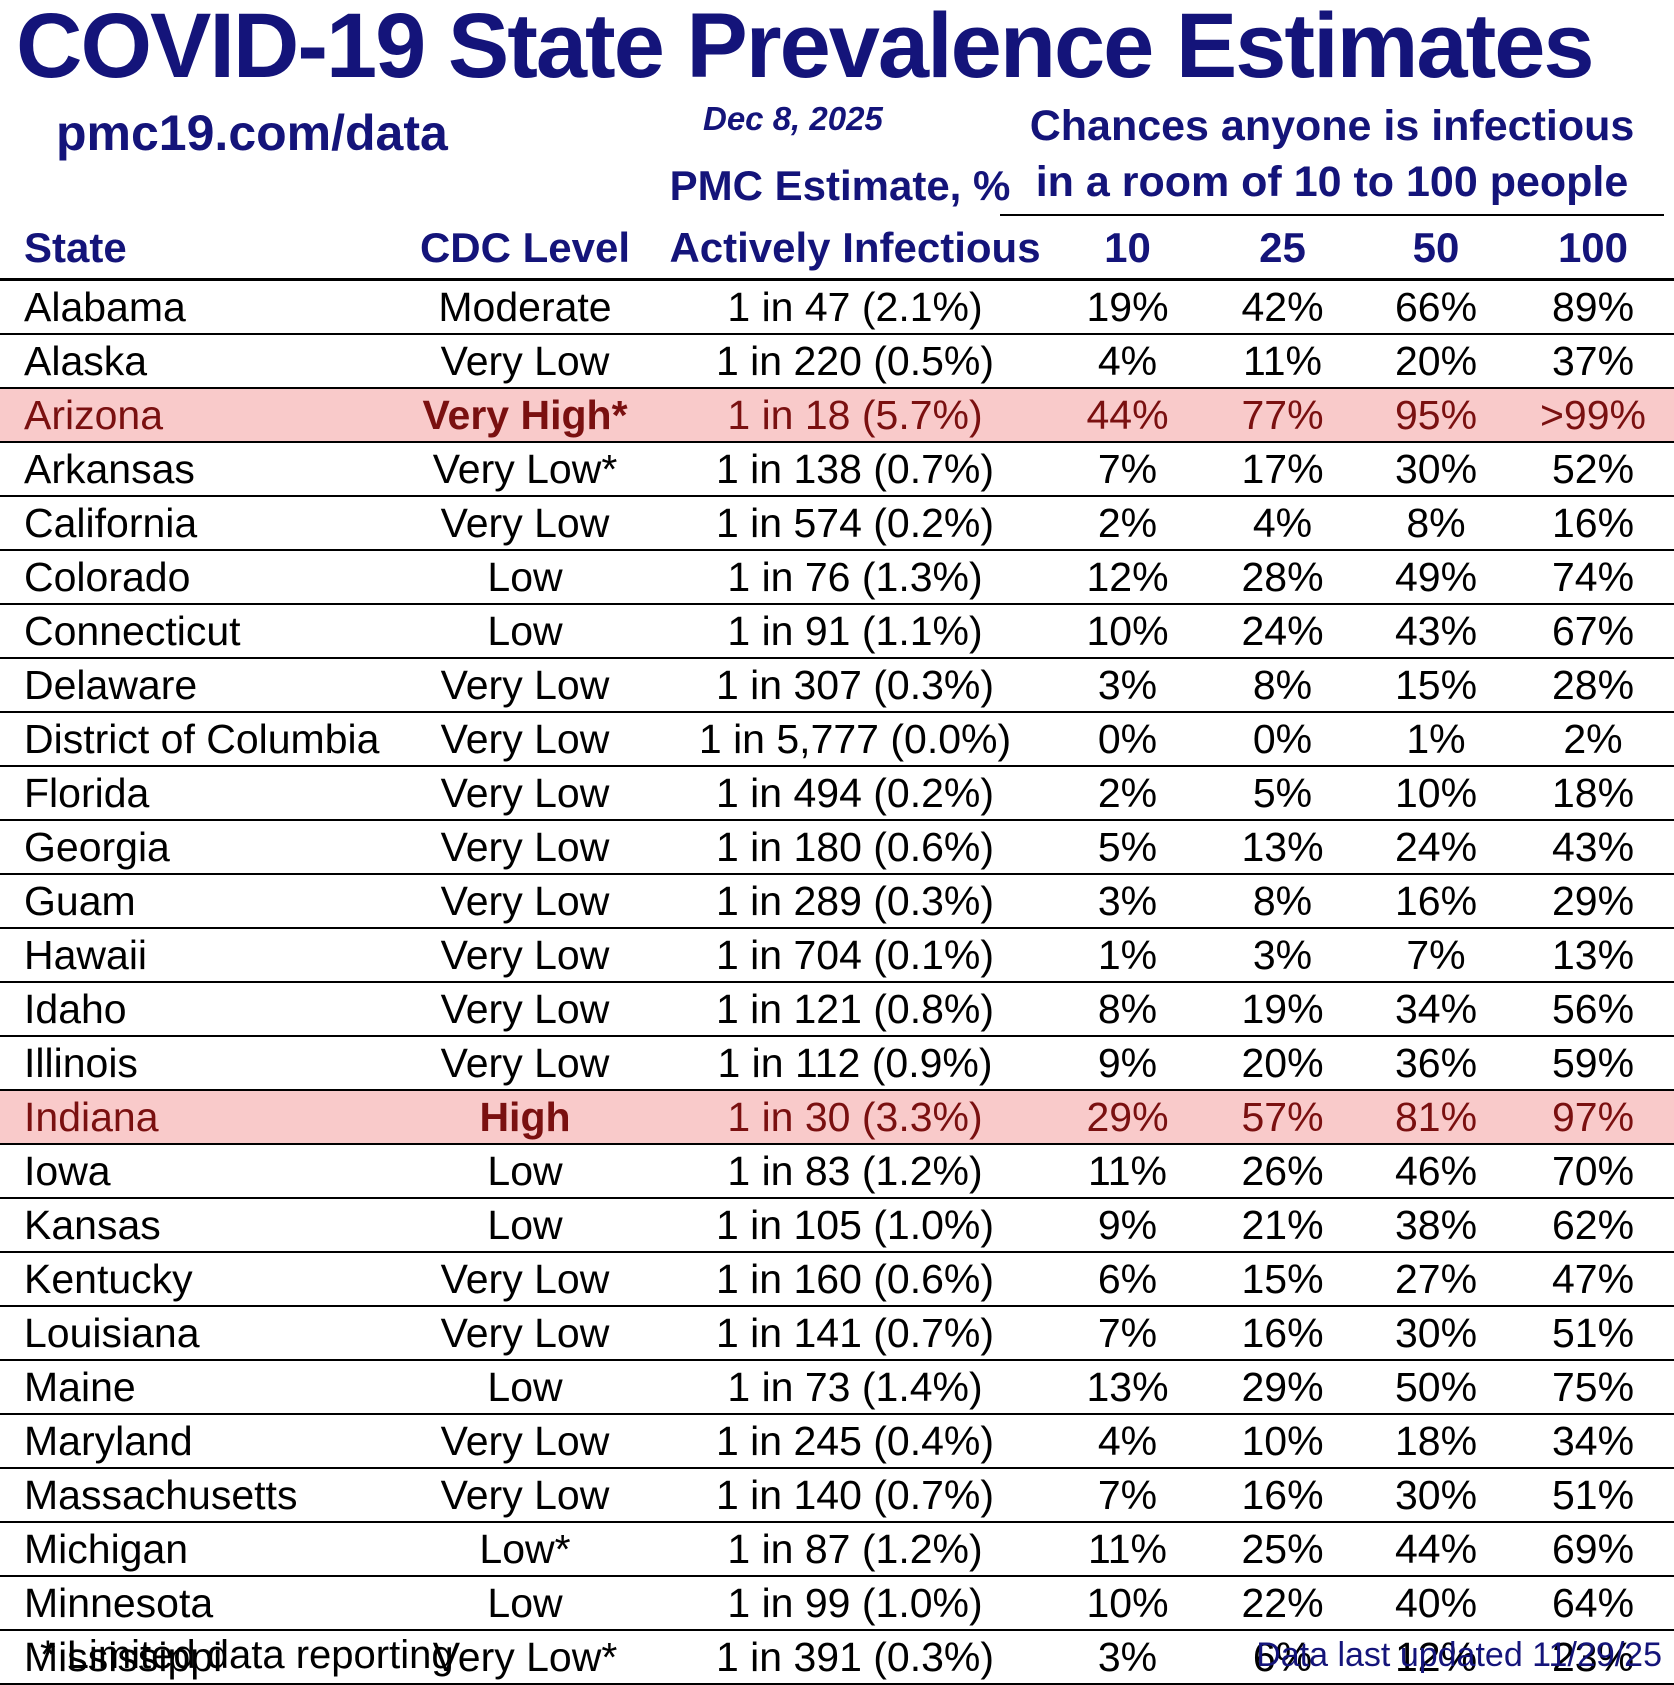  Describe the element at coordinates (1436, 1656) in the screenshot. I see `chance-50-cell: 12%` at that location.